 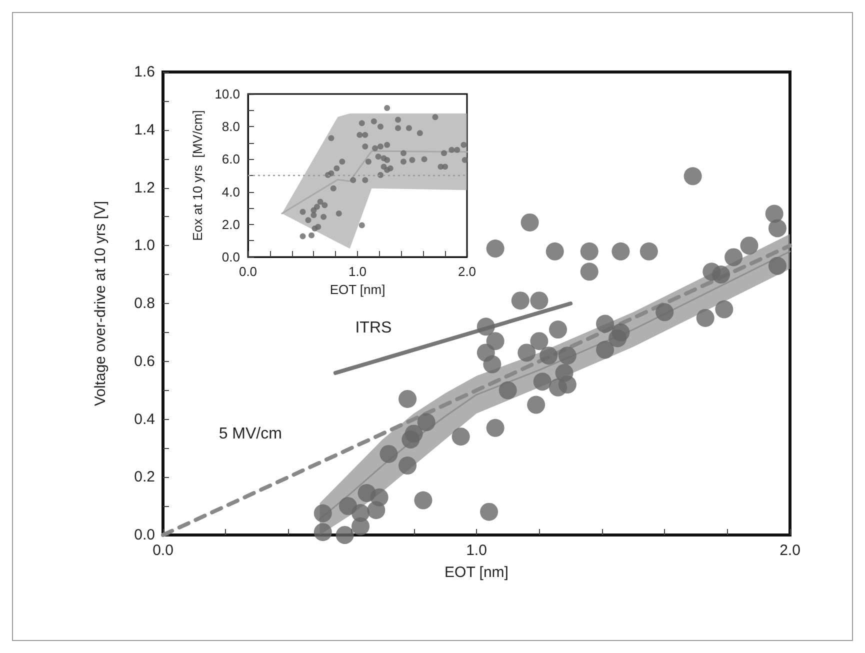 I want to click on y-tick-label: 0.8, so click(x=144, y=303).